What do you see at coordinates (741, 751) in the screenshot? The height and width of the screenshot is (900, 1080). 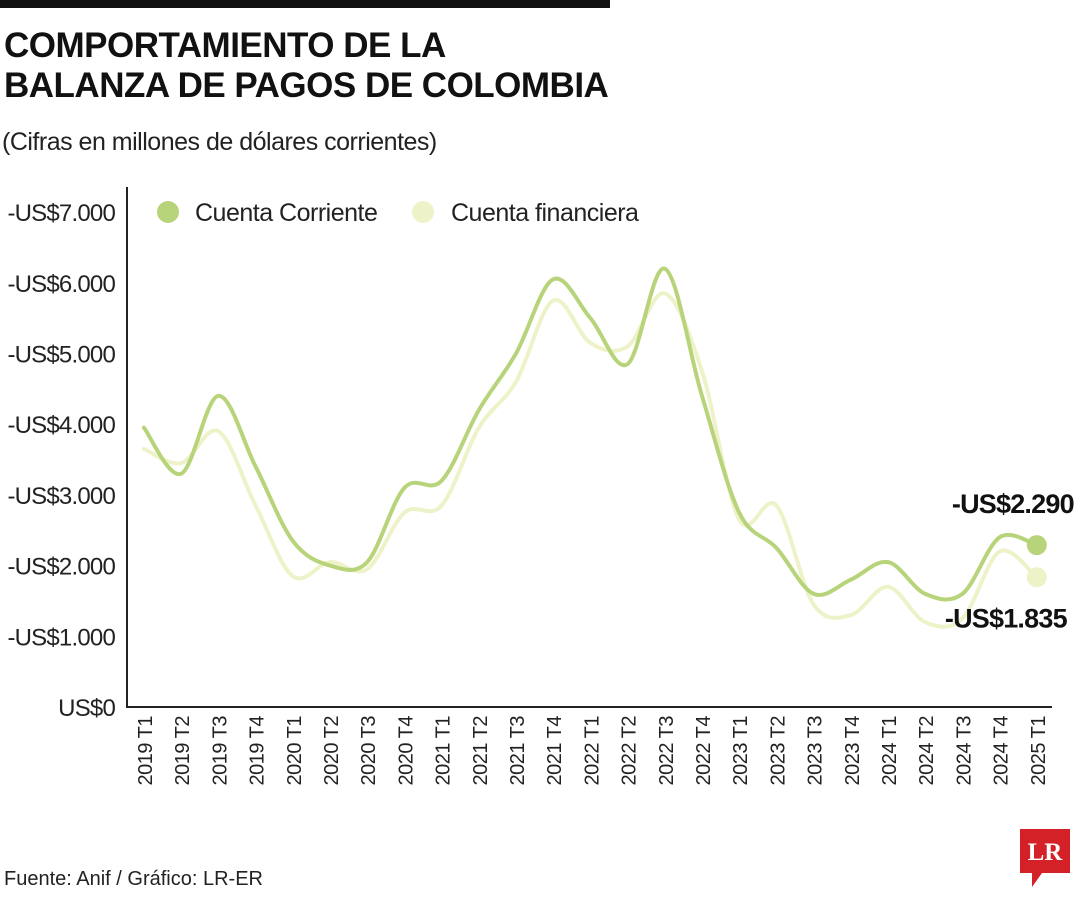 I see `x-tick-label: 2023 T1` at bounding box center [741, 751].